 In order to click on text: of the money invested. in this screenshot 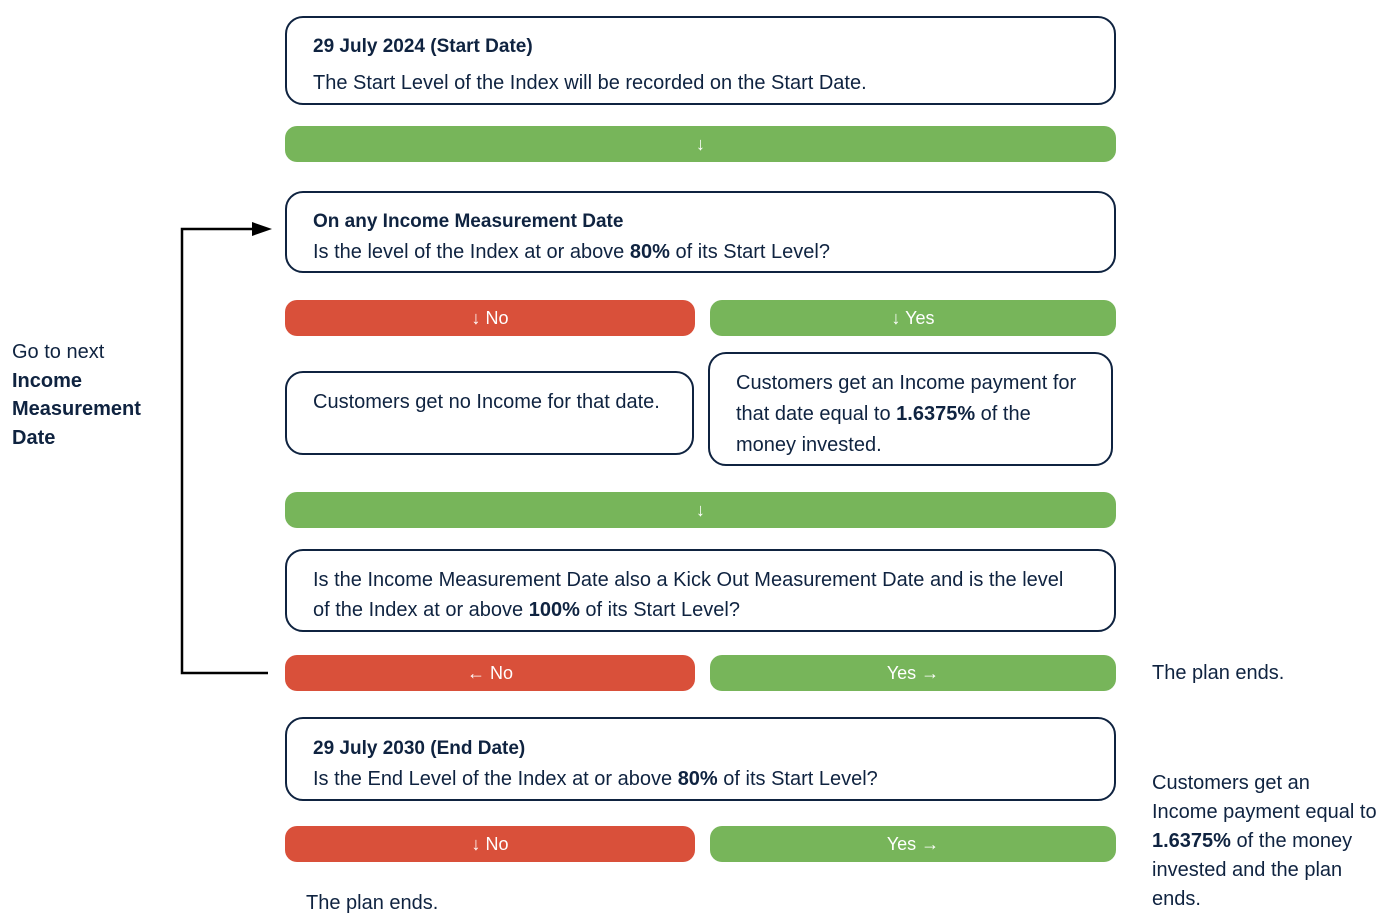, I will do `click(883, 429)`.